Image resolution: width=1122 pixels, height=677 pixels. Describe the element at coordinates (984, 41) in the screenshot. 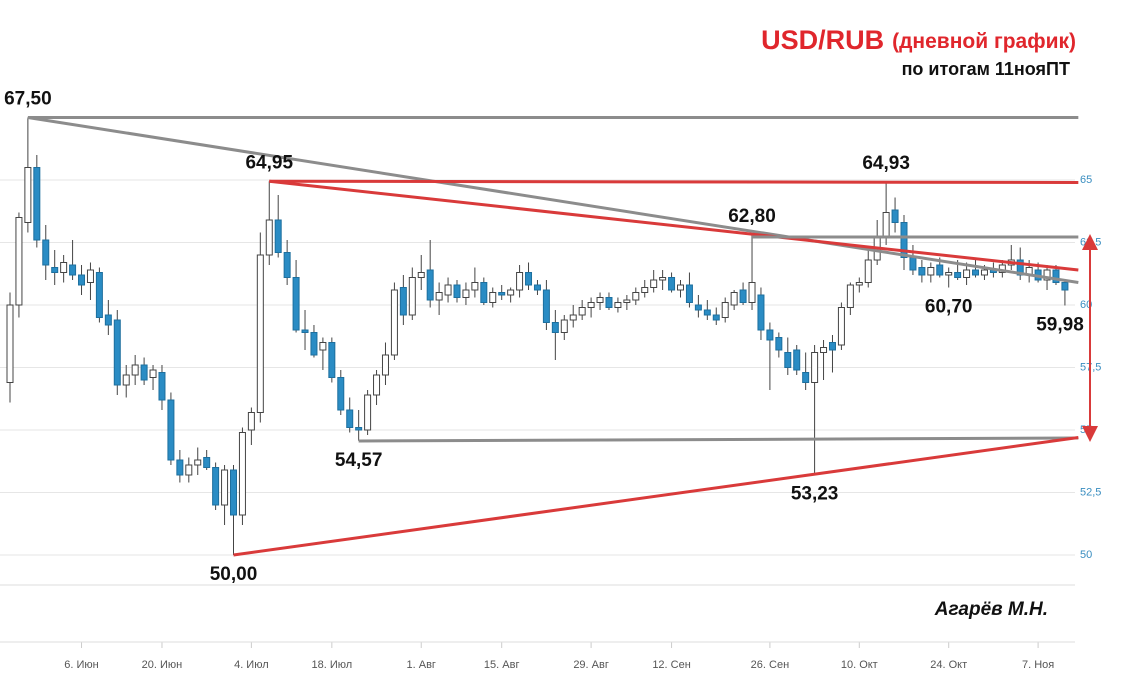

I see `title-note: (дневной график)` at that location.